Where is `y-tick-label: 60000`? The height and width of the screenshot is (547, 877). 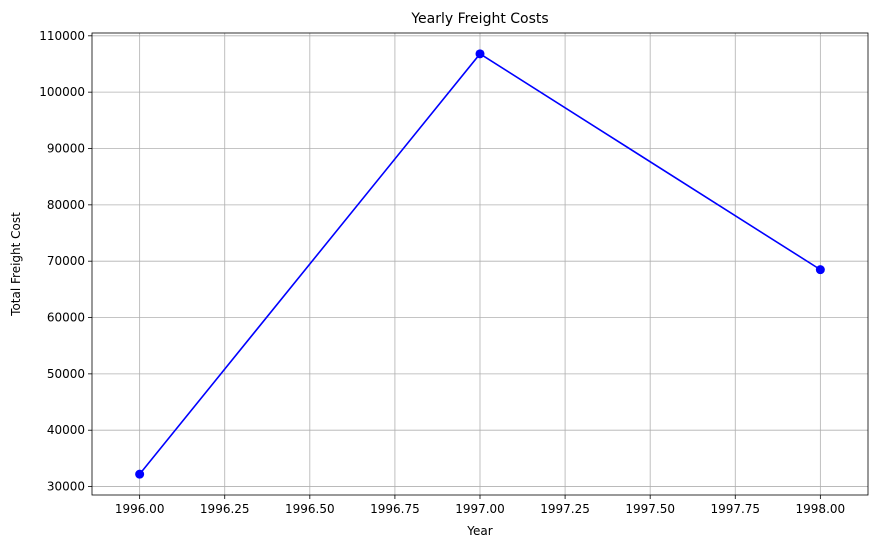 y-tick-label: 60000 is located at coordinates (66, 318).